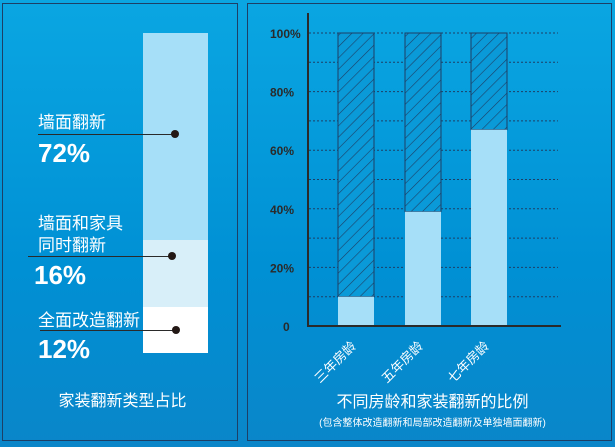 Image resolution: width=615 pixels, height=447 pixels. What do you see at coordinates (72, 122) in the screenshot?
I see `label-wall: 墙面翻新` at bounding box center [72, 122].